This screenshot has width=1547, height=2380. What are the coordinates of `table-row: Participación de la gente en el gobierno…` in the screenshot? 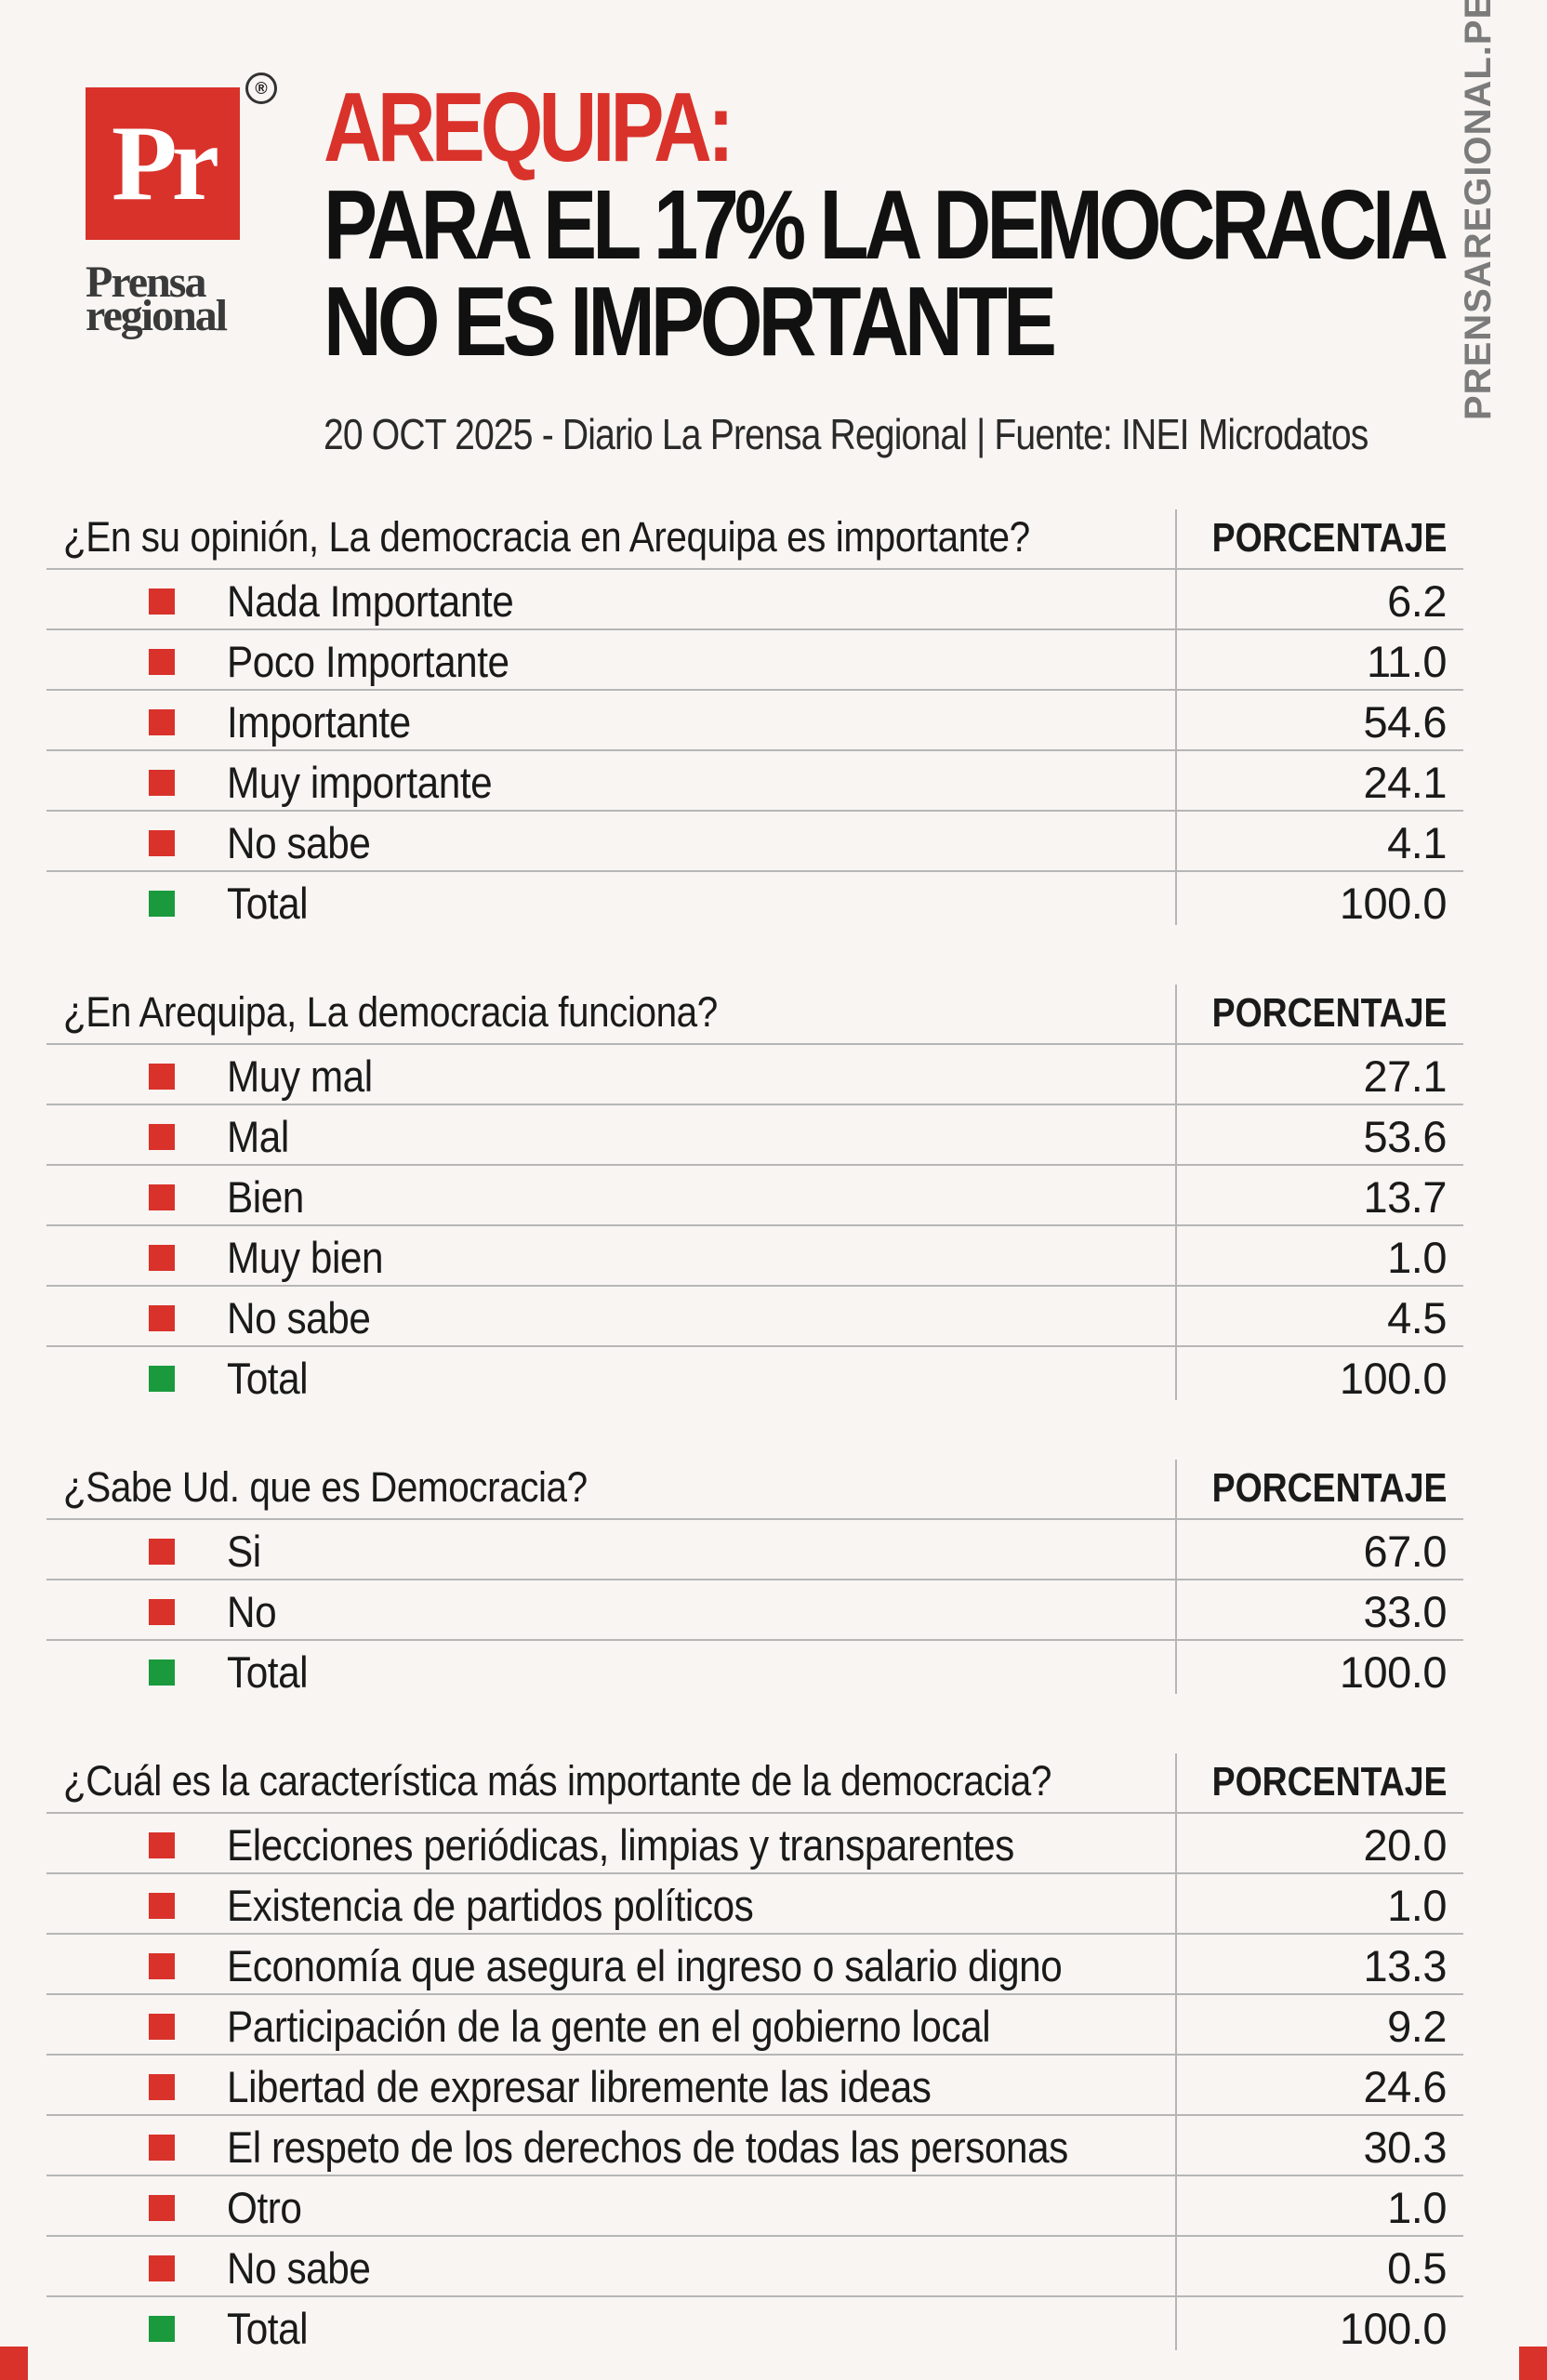 It's located at (754, 2025).